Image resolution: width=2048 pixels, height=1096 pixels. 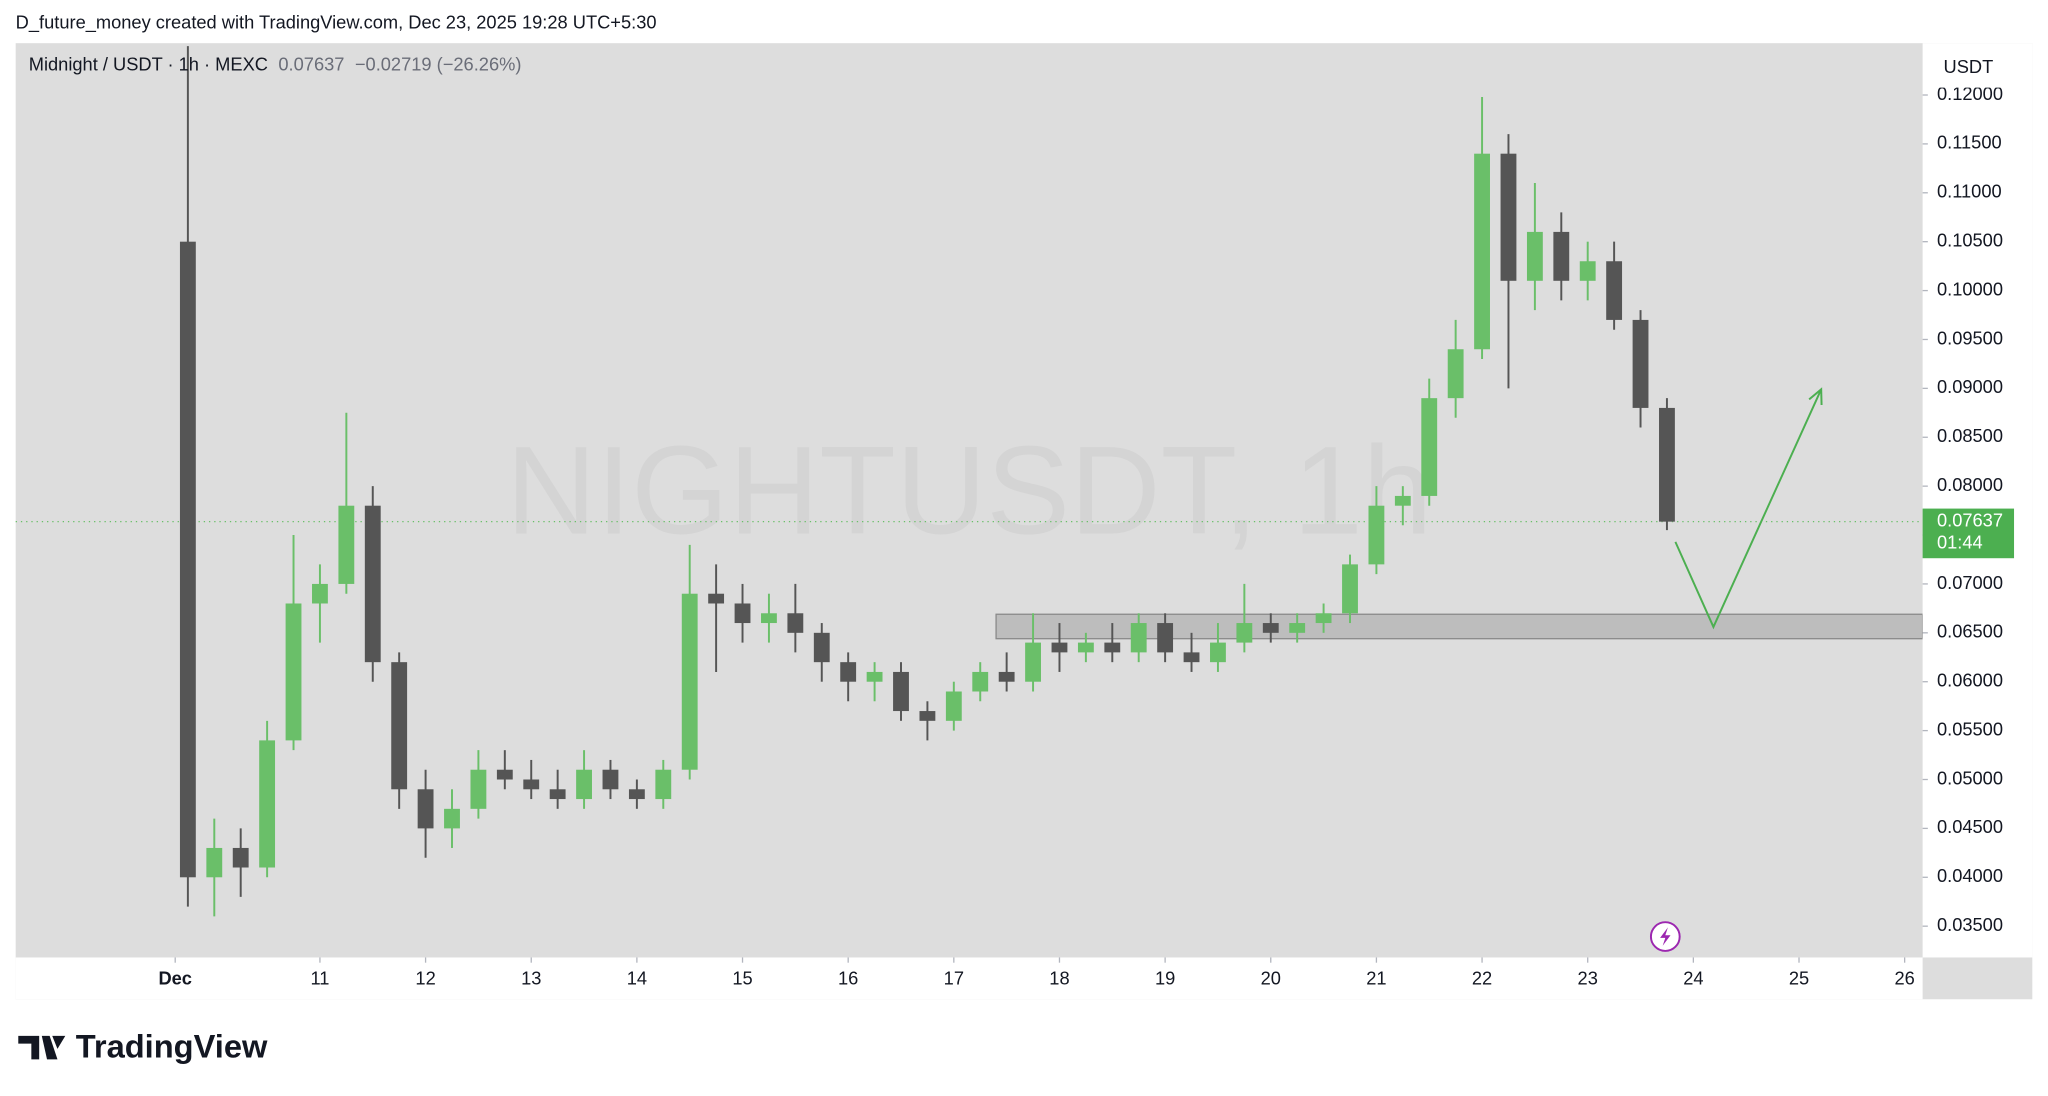 I want to click on y-tick-label: 0.05500, so click(x=1970, y=728).